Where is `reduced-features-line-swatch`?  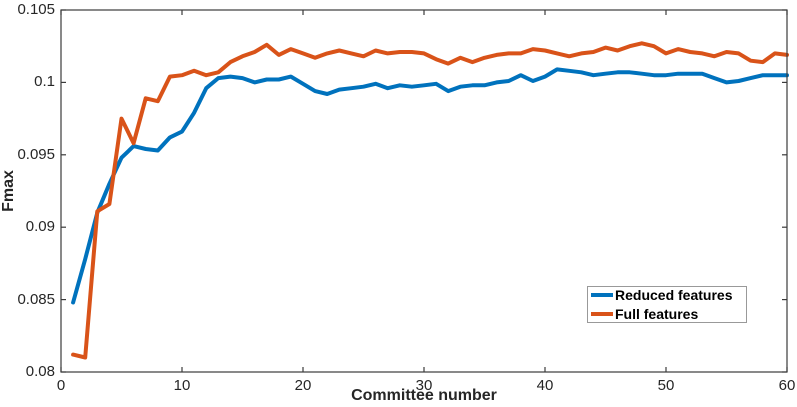
reduced-features-line-swatch is located at coordinates (602, 295).